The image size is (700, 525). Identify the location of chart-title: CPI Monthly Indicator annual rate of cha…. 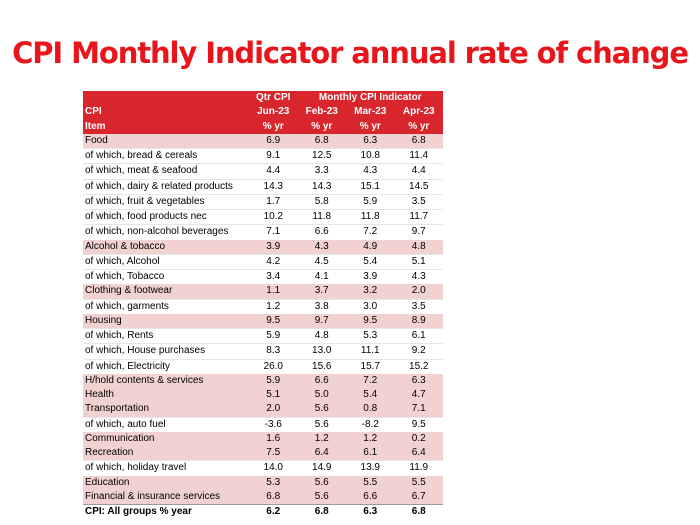
(350, 53).